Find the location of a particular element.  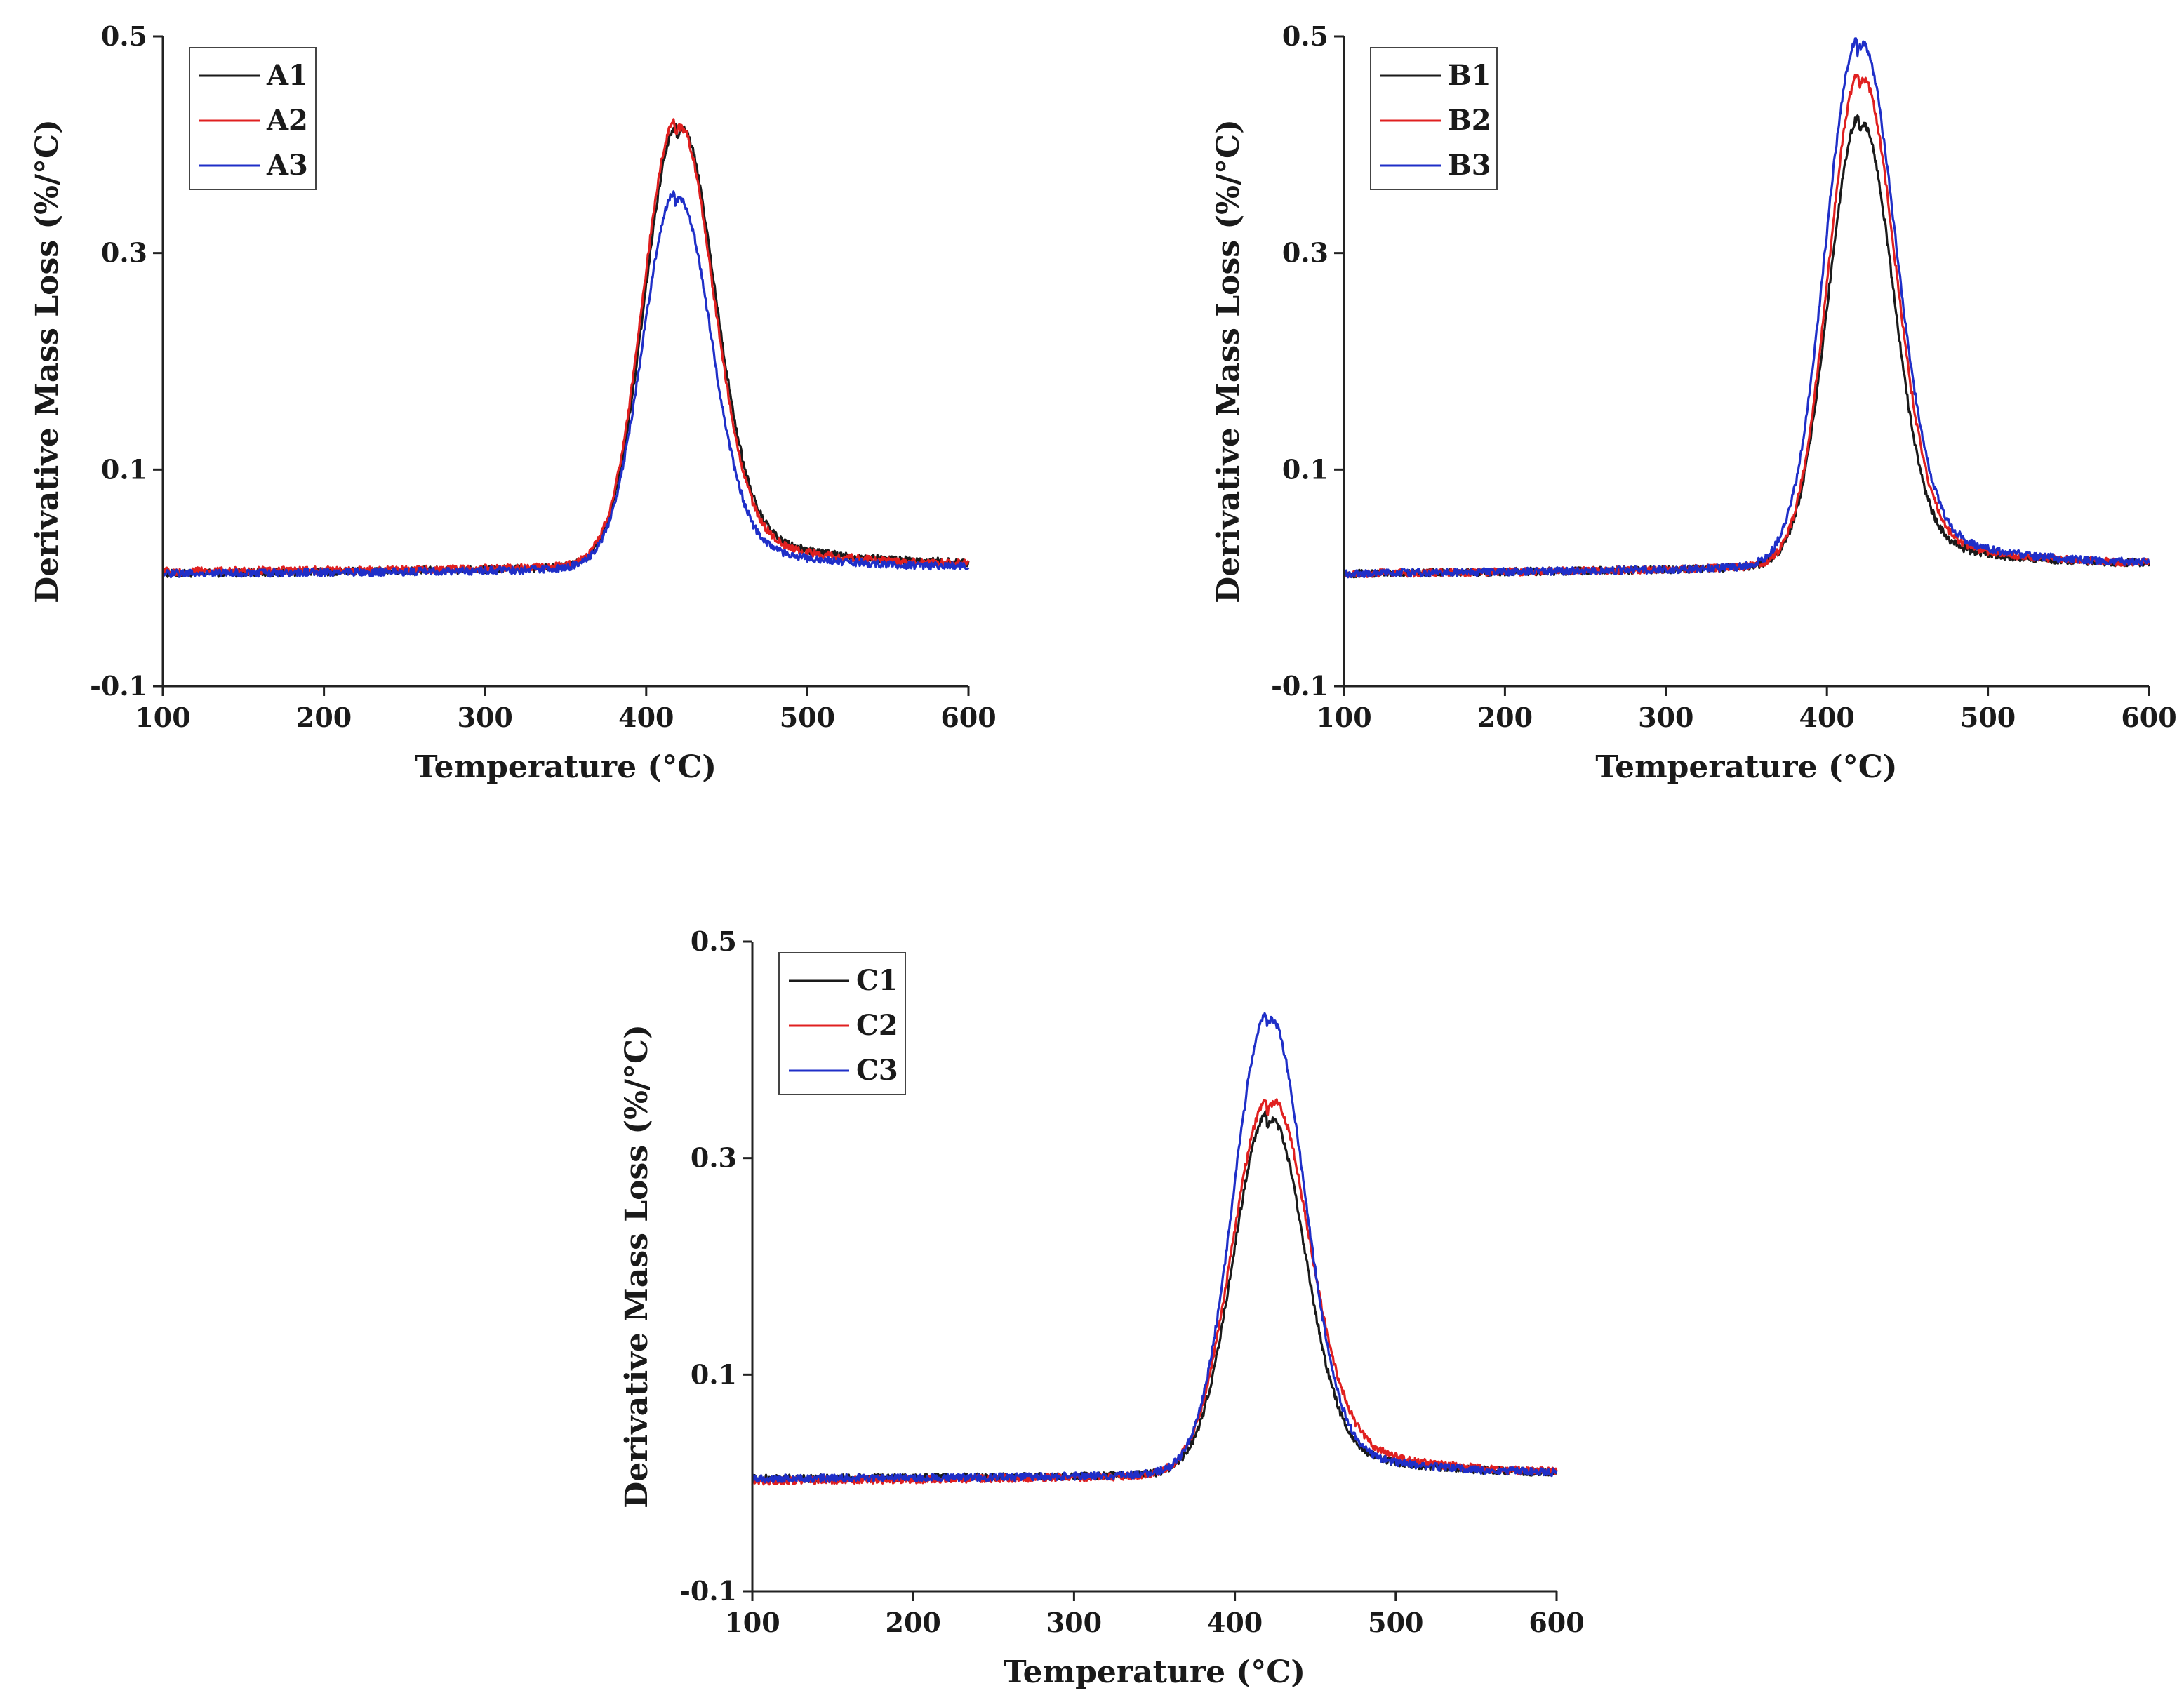

series-line-c3 is located at coordinates (1155, 1248).